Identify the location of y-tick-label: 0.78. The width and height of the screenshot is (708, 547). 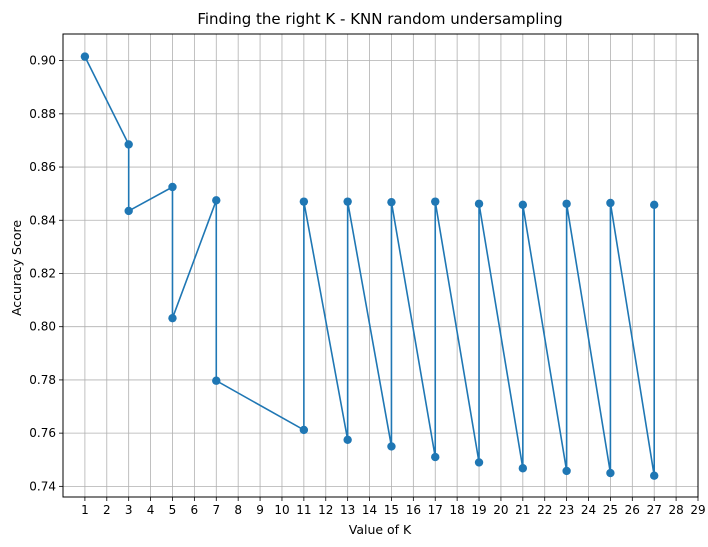
(42, 380).